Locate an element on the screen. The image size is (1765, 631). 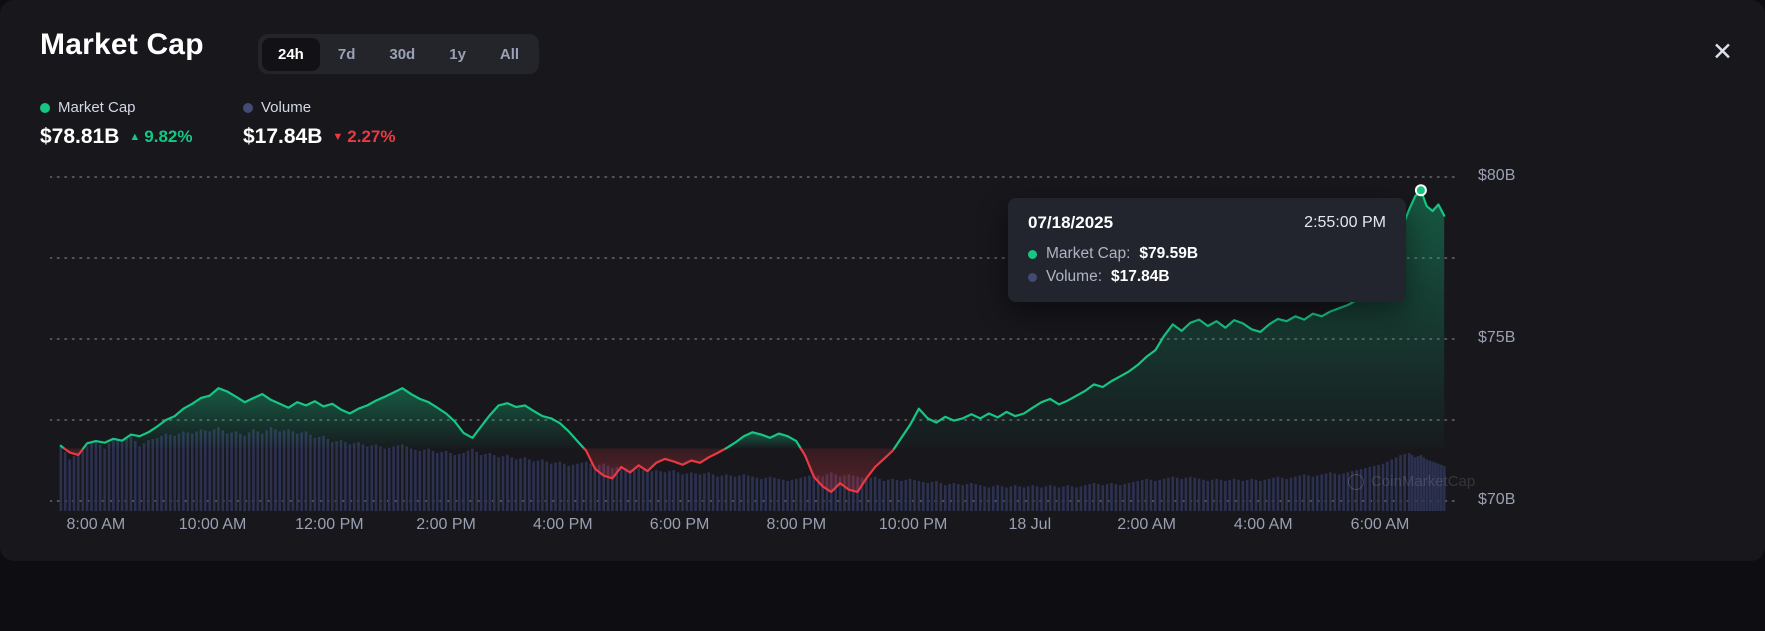
x-axis-label: 10:00 PM is located at coordinates (913, 524).